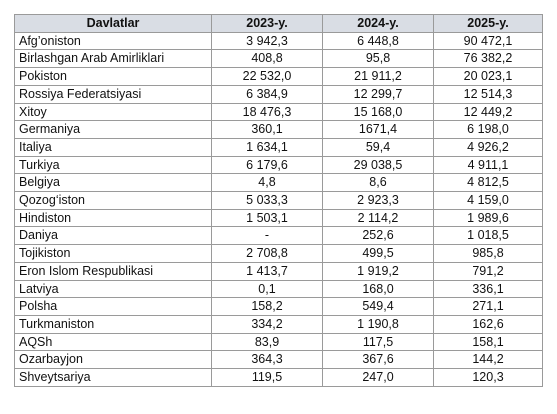 This screenshot has width=557, height=414. What do you see at coordinates (267, 377) in the screenshot?
I see `value-2023-cell: 119,5` at bounding box center [267, 377].